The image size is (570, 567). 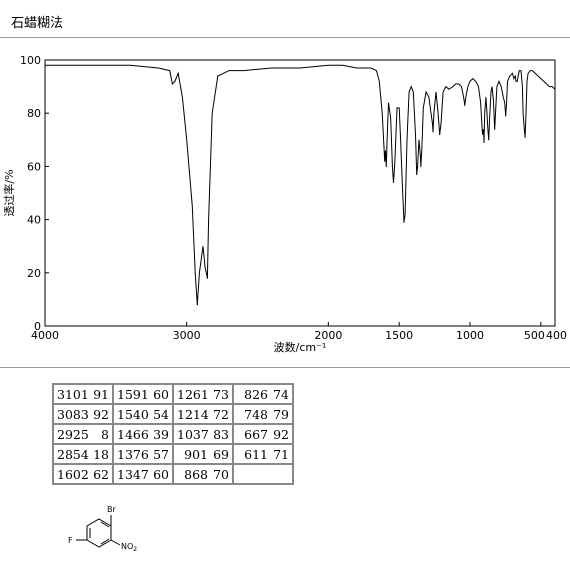 What do you see at coordinates (221, 414) in the screenshot?
I see `transmittance-value: 72` at bounding box center [221, 414].